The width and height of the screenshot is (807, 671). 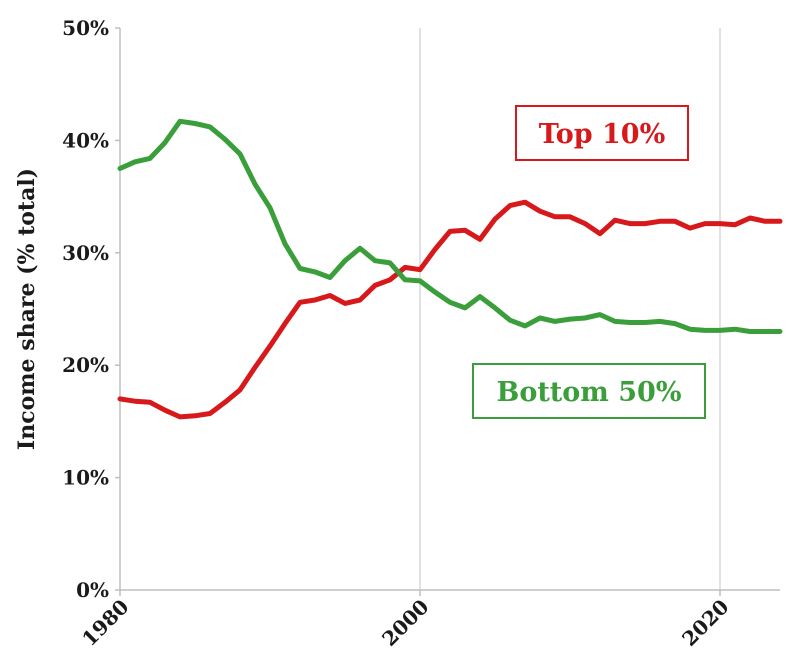 What do you see at coordinates (85, 365) in the screenshot?
I see `y-tick-label: 20%` at bounding box center [85, 365].